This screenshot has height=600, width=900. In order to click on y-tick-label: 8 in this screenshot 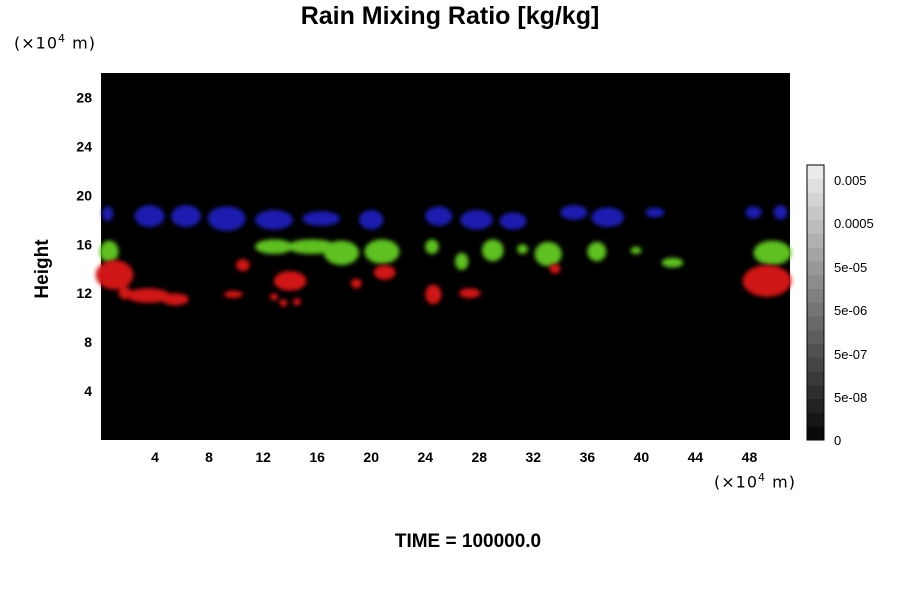, I will do `click(88, 342)`.